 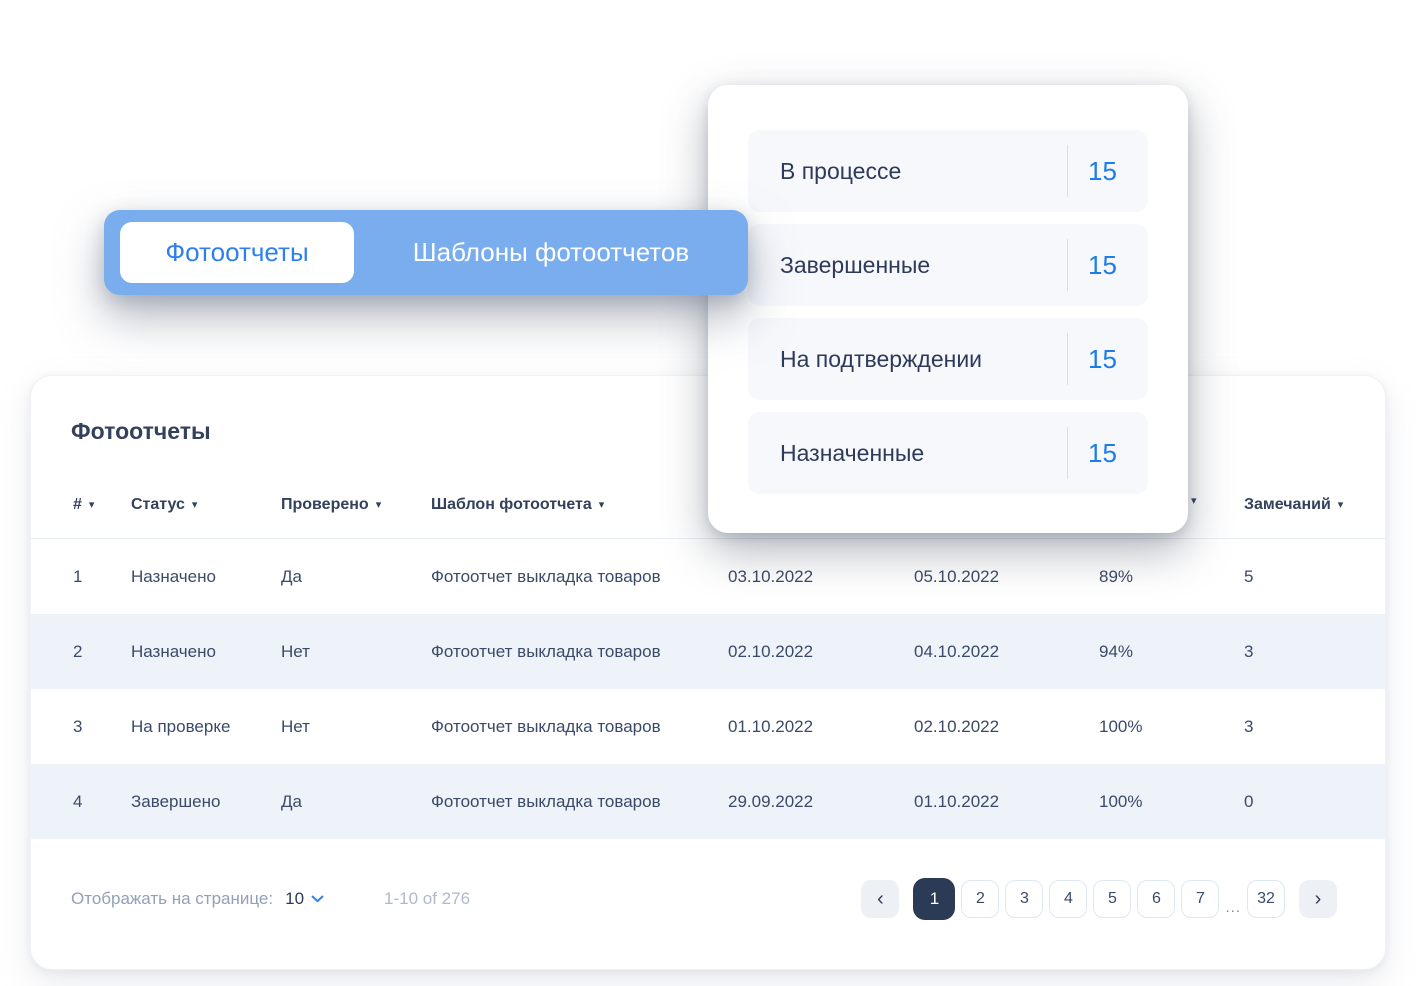 I want to click on page-button-7: 7, so click(x=1200, y=899).